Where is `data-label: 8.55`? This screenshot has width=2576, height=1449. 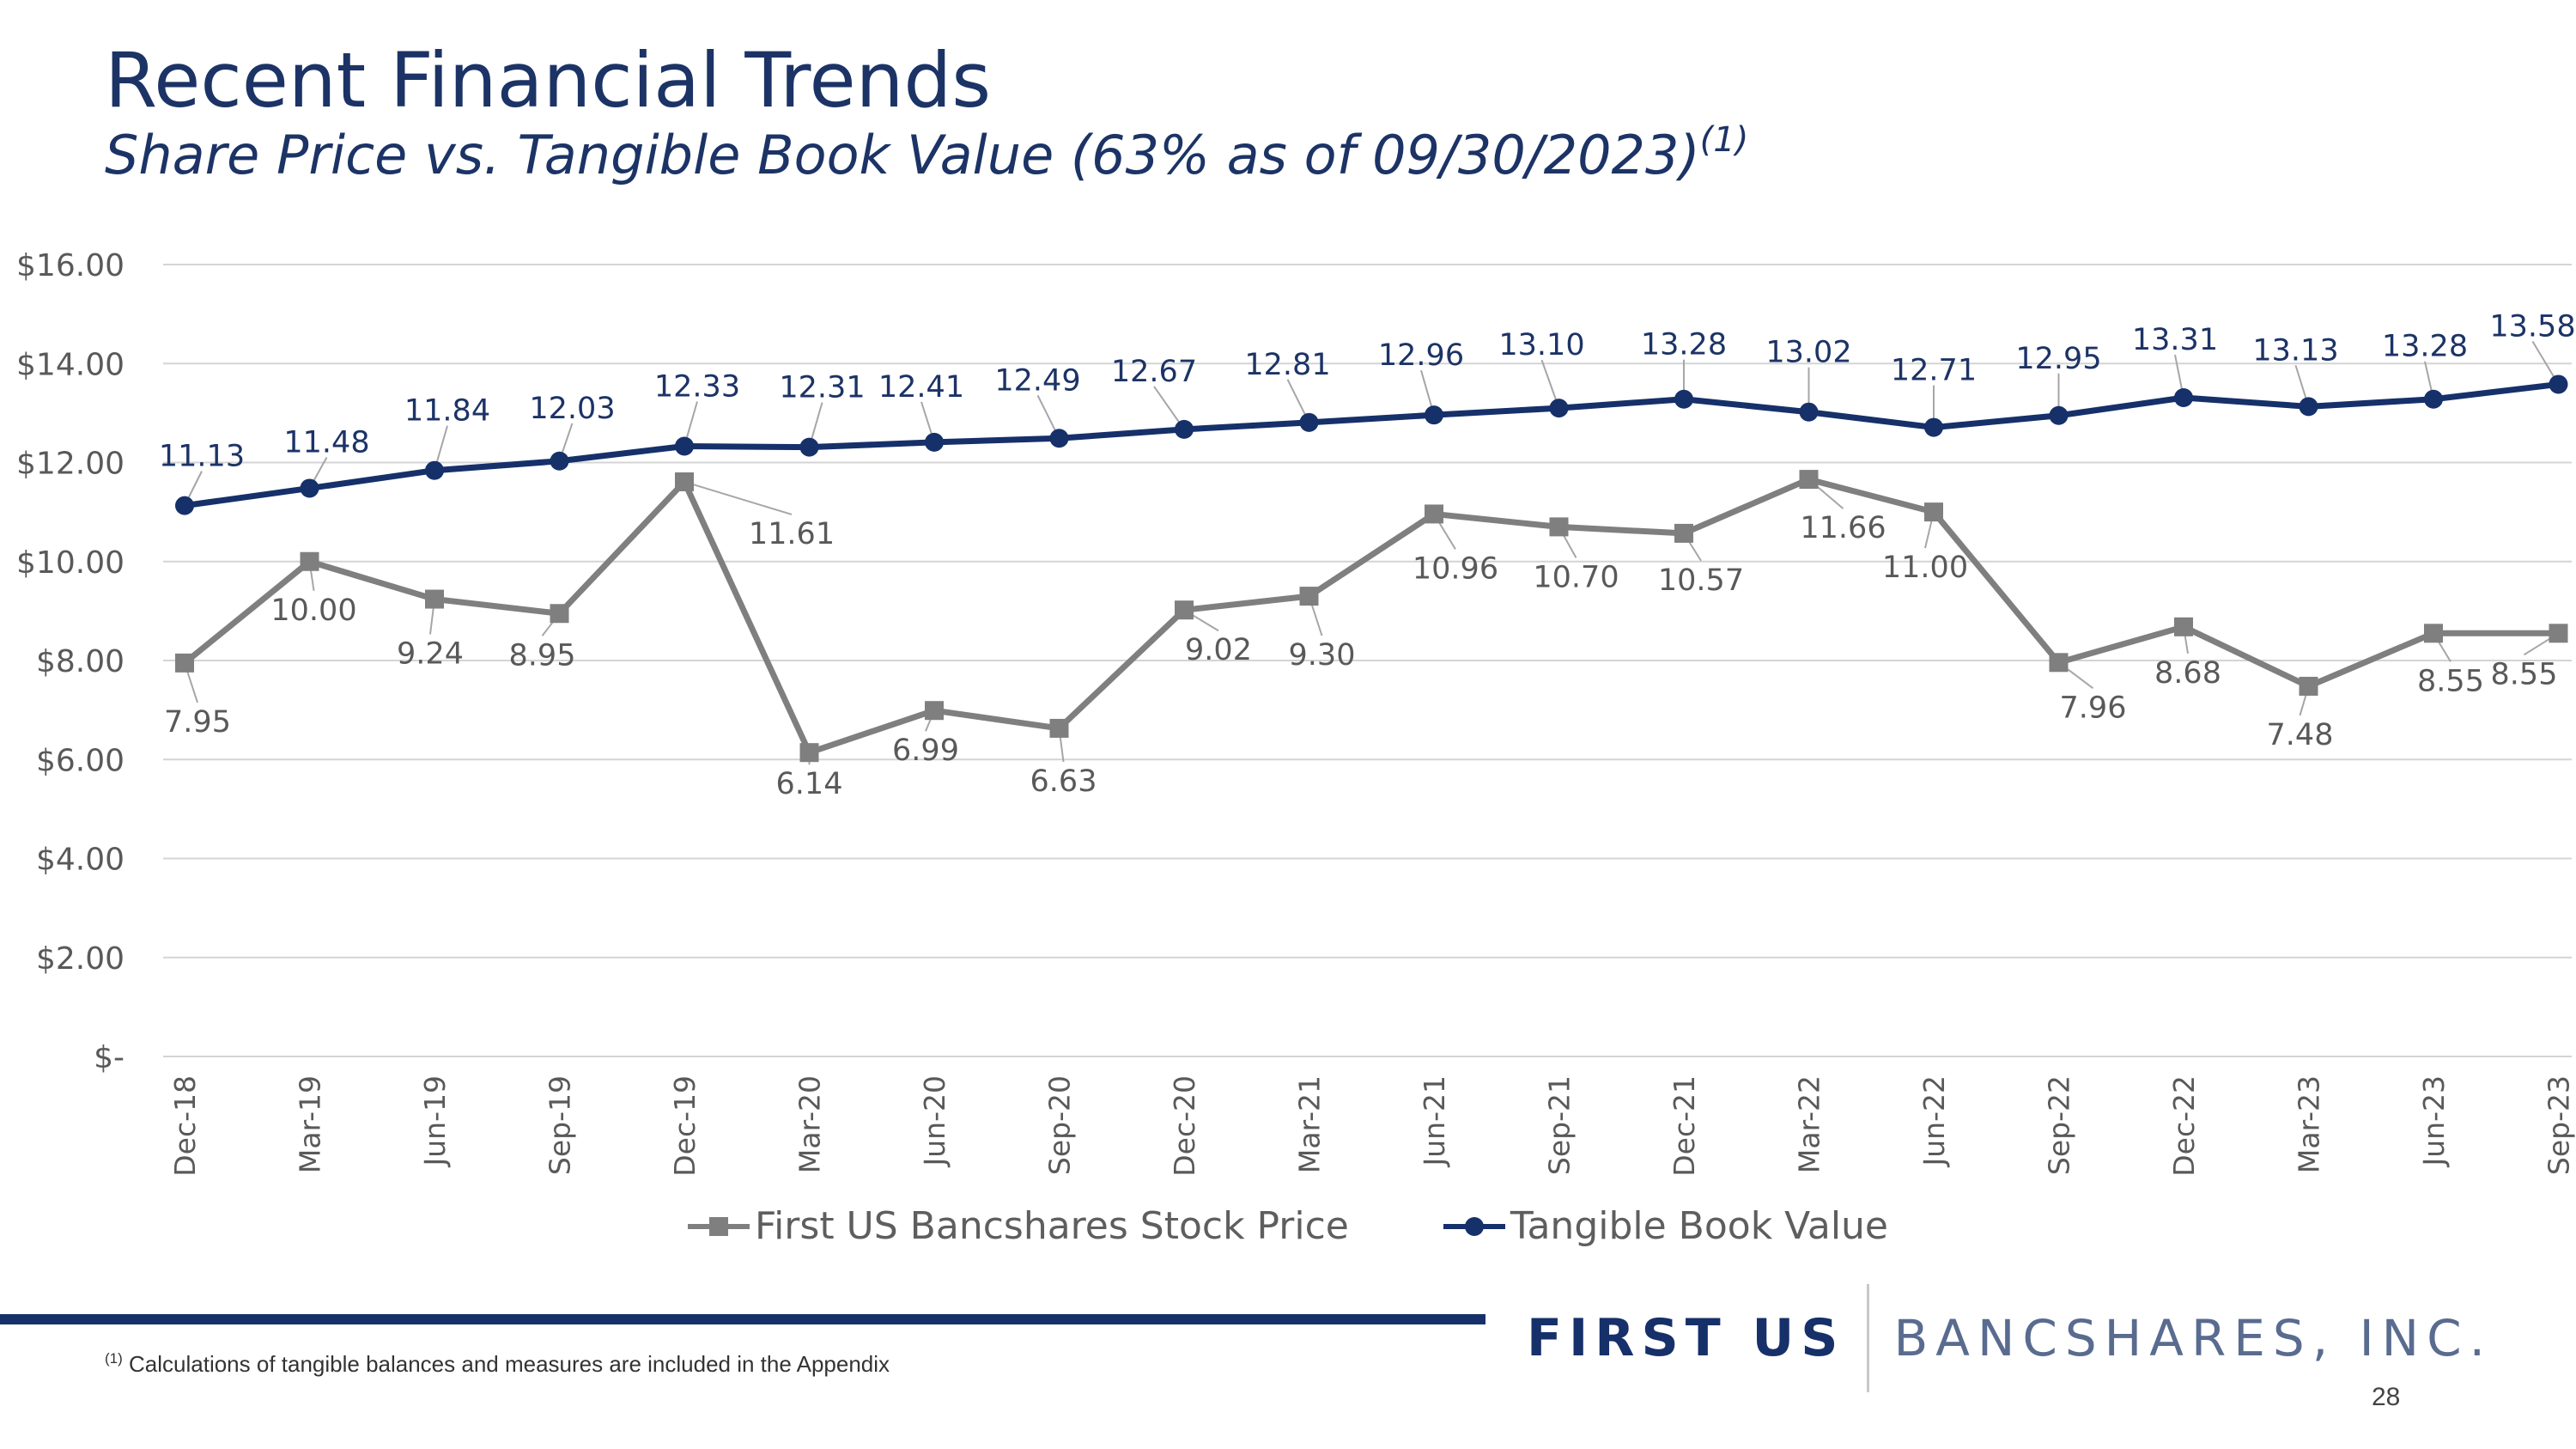
data-label: 8.55 is located at coordinates (2524, 674).